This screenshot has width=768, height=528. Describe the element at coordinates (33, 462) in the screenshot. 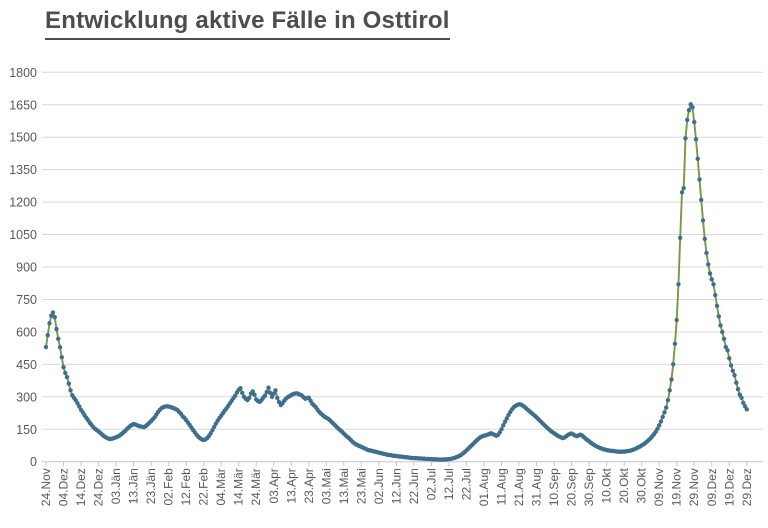

I see `y-tick-label: 0` at that location.